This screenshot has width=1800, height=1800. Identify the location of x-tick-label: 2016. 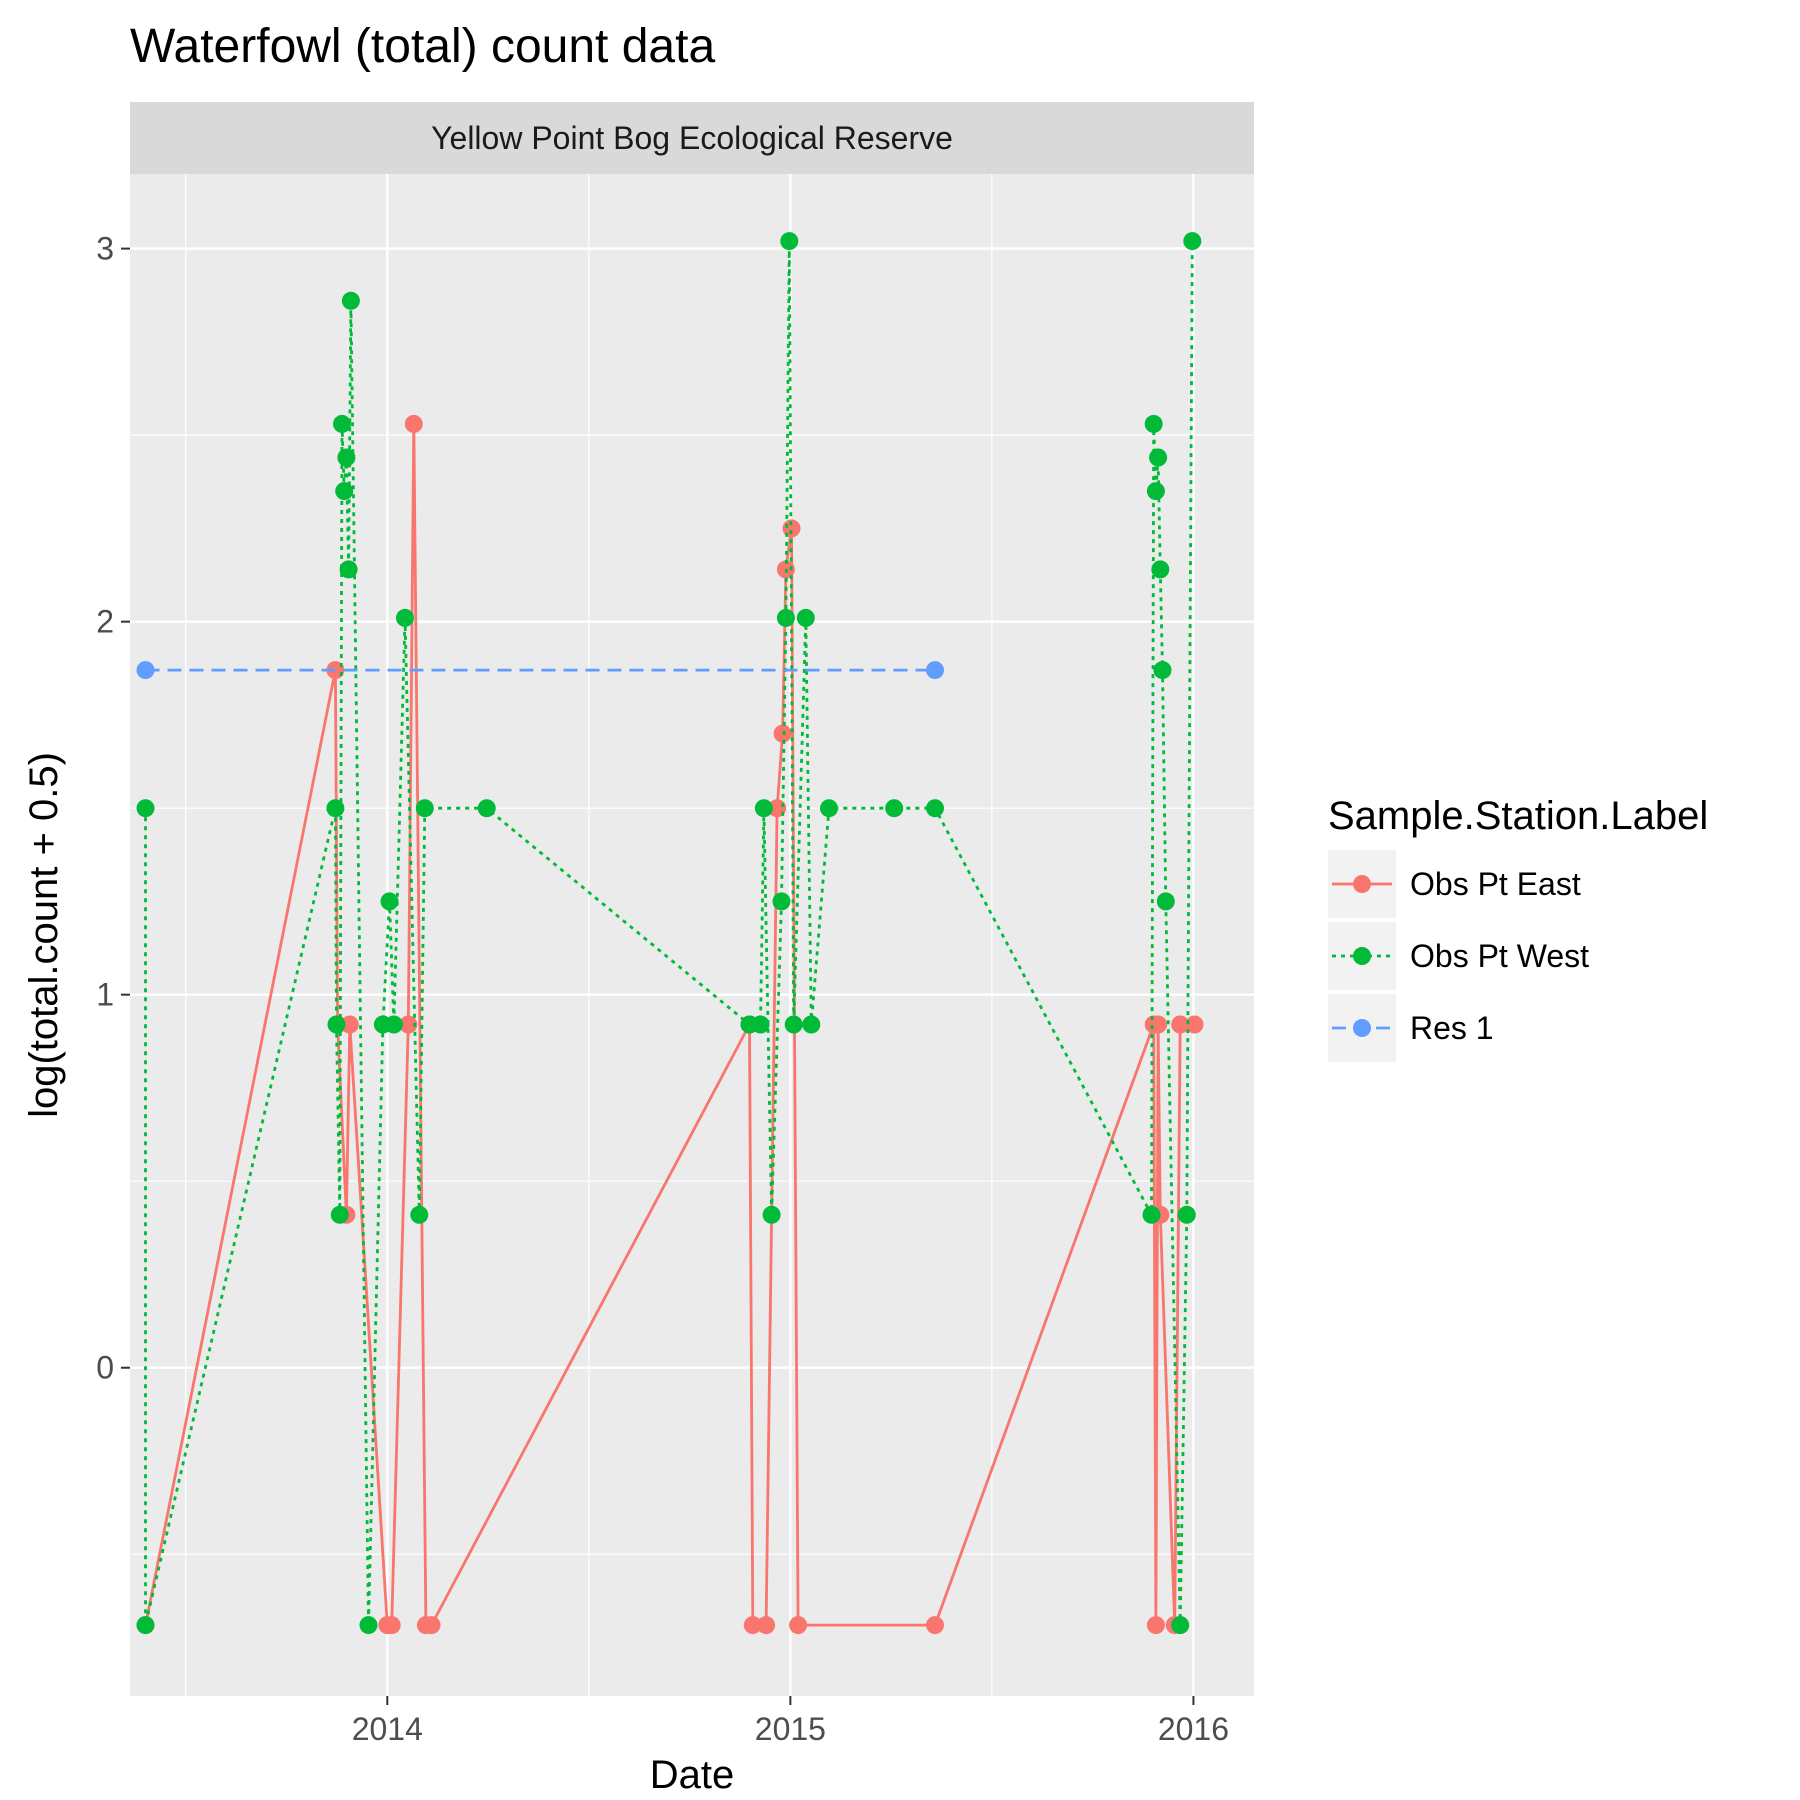
(1193, 1729).